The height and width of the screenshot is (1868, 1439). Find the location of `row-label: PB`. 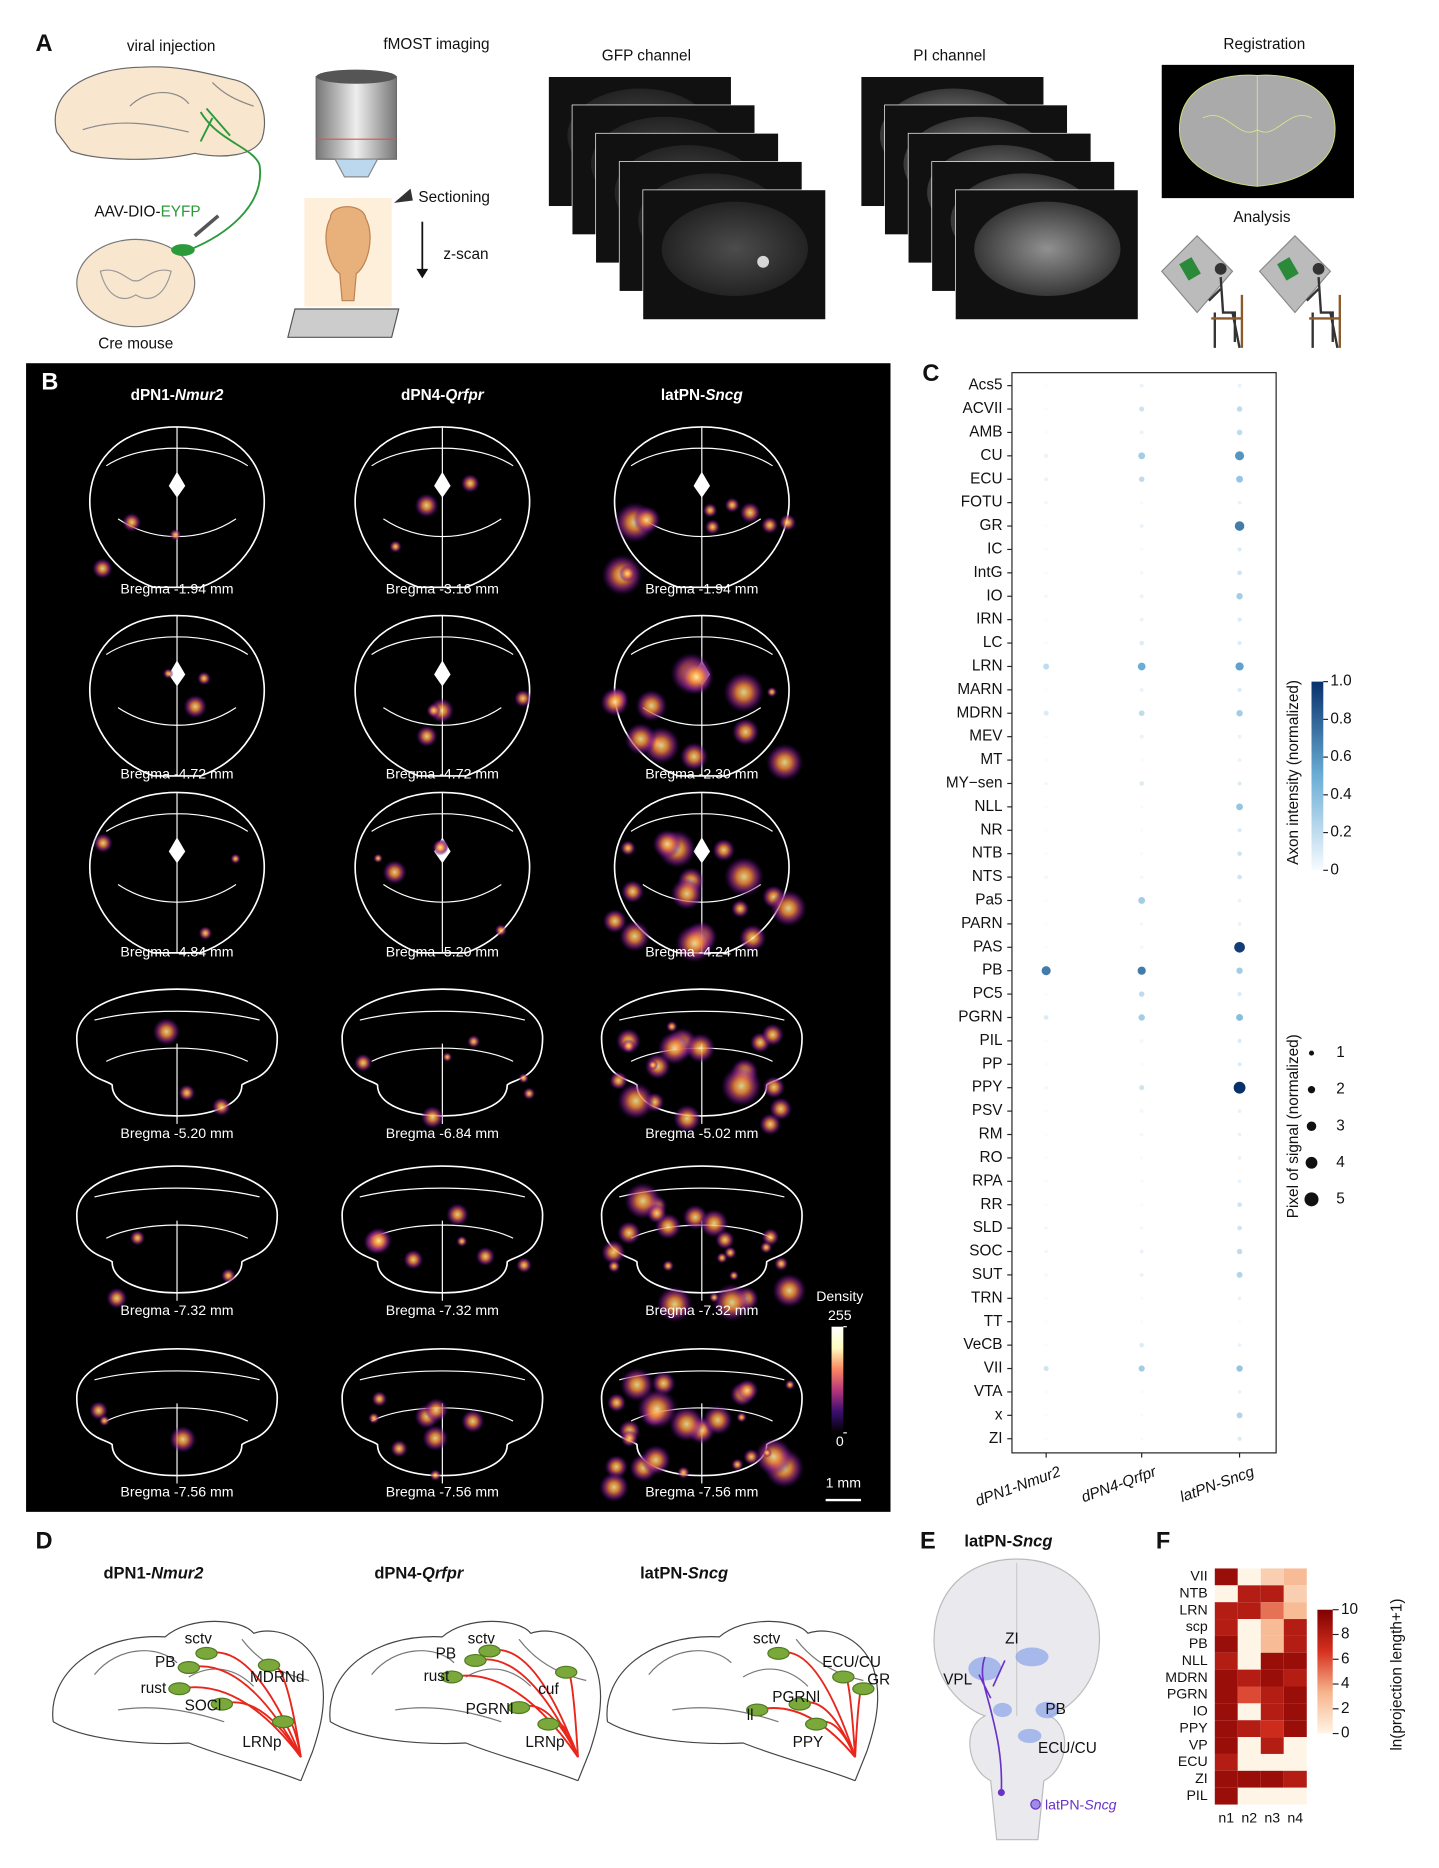

row-label: PB is located at coordinates (1198, 1643).